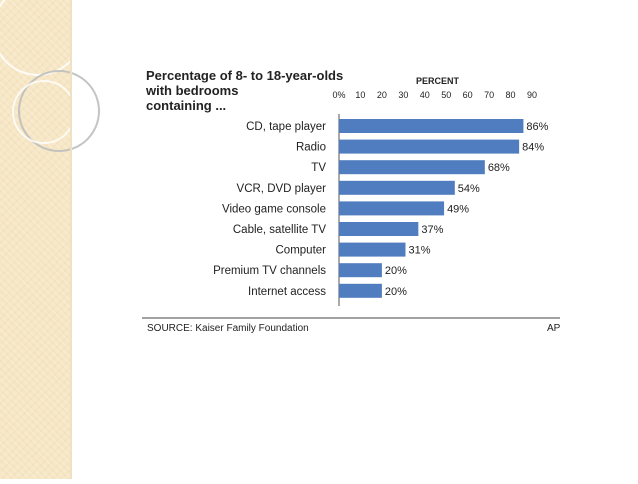 This screenshot has width=638, height=484. I want to click on category-label: Computer, so click(301, 251).